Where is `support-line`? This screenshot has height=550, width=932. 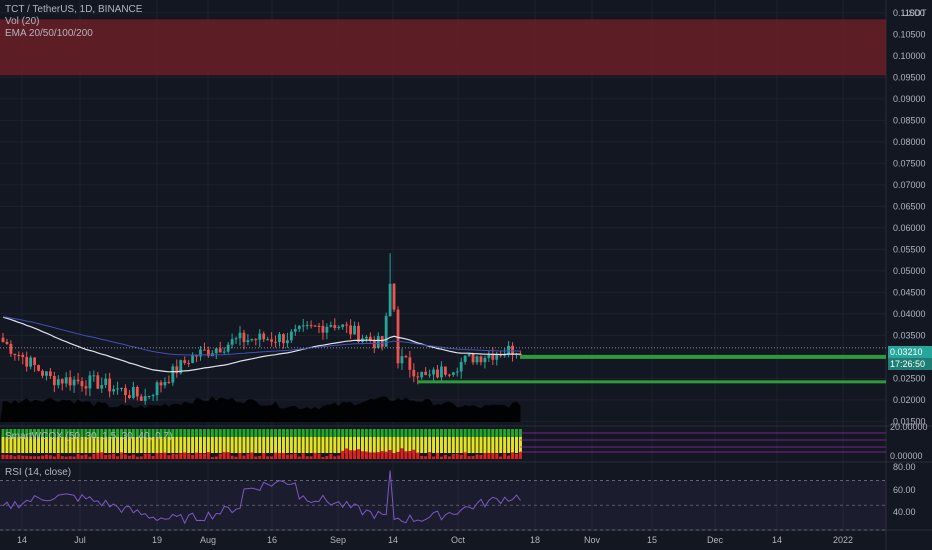
support-line is located at coordinates (652, 382).